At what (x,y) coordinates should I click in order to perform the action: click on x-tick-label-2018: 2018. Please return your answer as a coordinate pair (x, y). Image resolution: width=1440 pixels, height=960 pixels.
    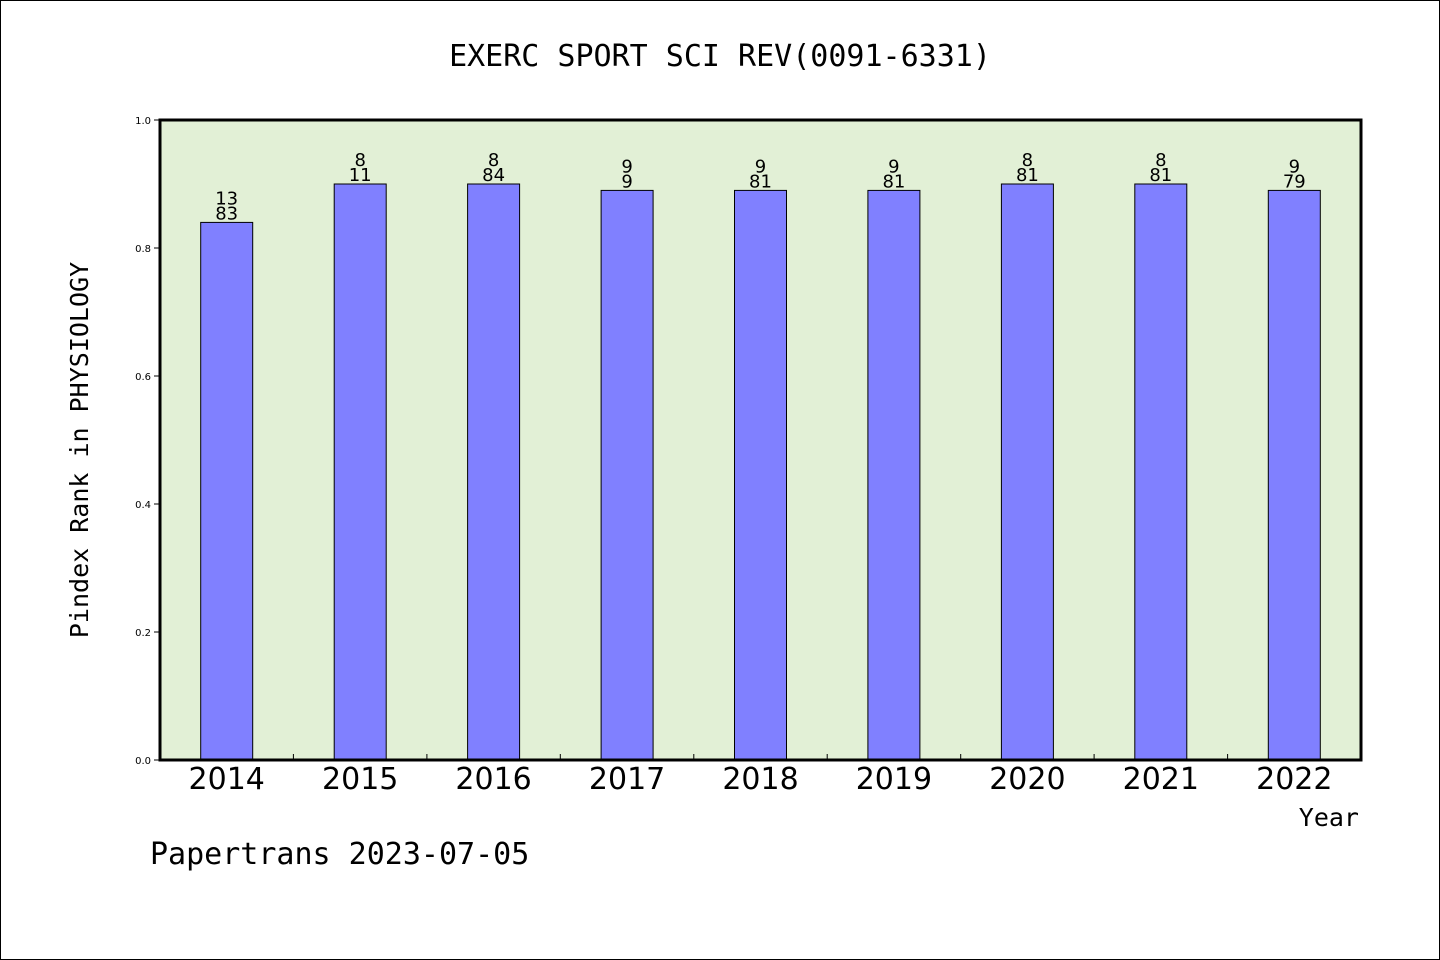
    Looking at the image, I should click on (760, 779).